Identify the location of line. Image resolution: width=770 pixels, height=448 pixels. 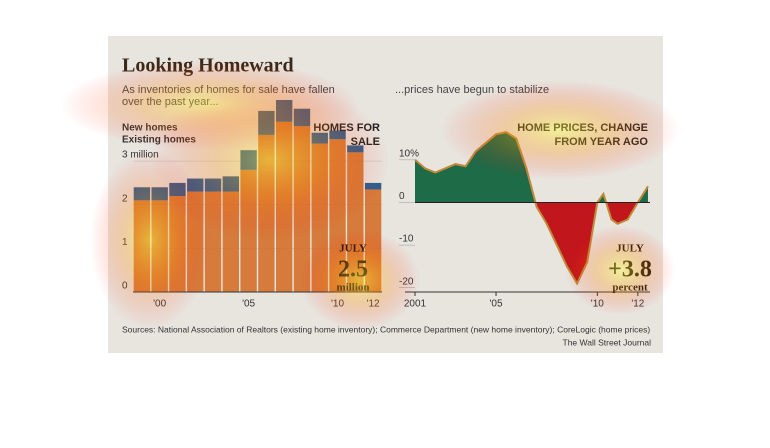
(531, 208).